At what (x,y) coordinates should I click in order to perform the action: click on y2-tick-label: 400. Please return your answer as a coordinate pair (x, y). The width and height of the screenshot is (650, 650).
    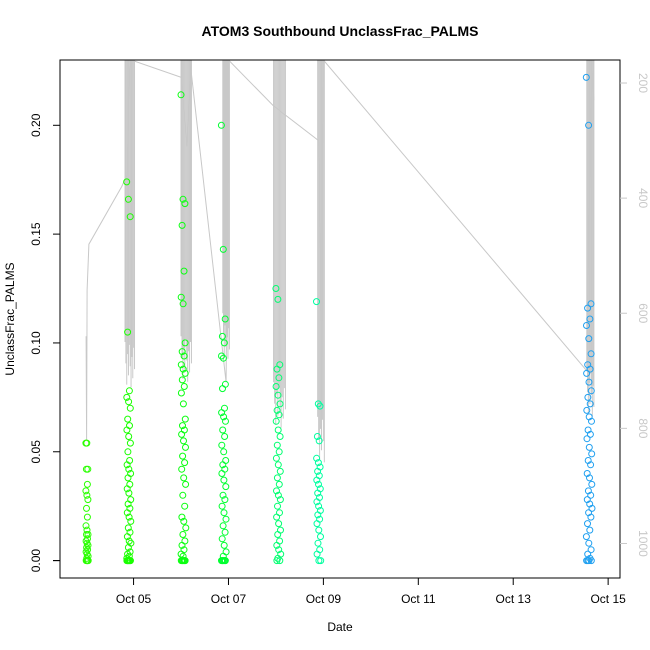
    Looking at the image, I should click on (643, 198).